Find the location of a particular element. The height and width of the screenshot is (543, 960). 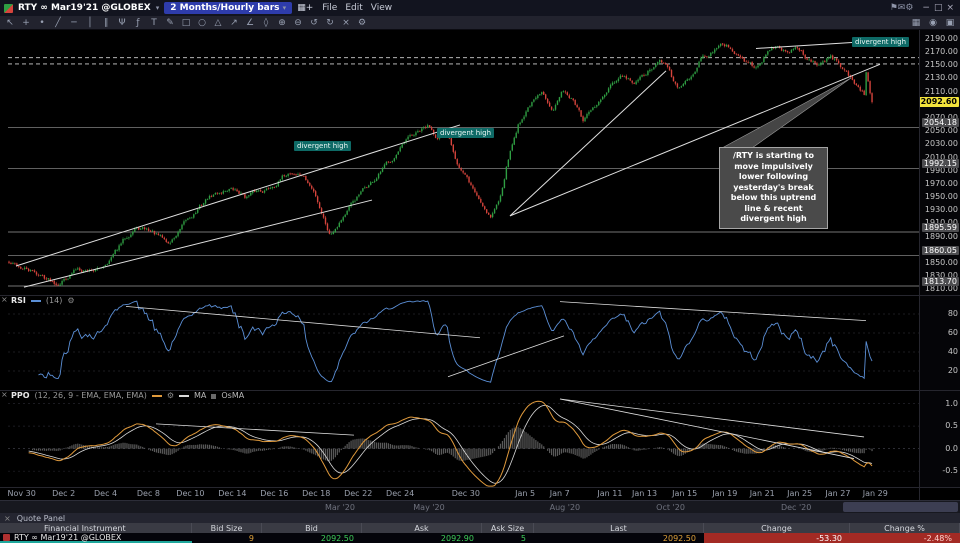

message-icon: ✉ is located at coordinates (901, 8).